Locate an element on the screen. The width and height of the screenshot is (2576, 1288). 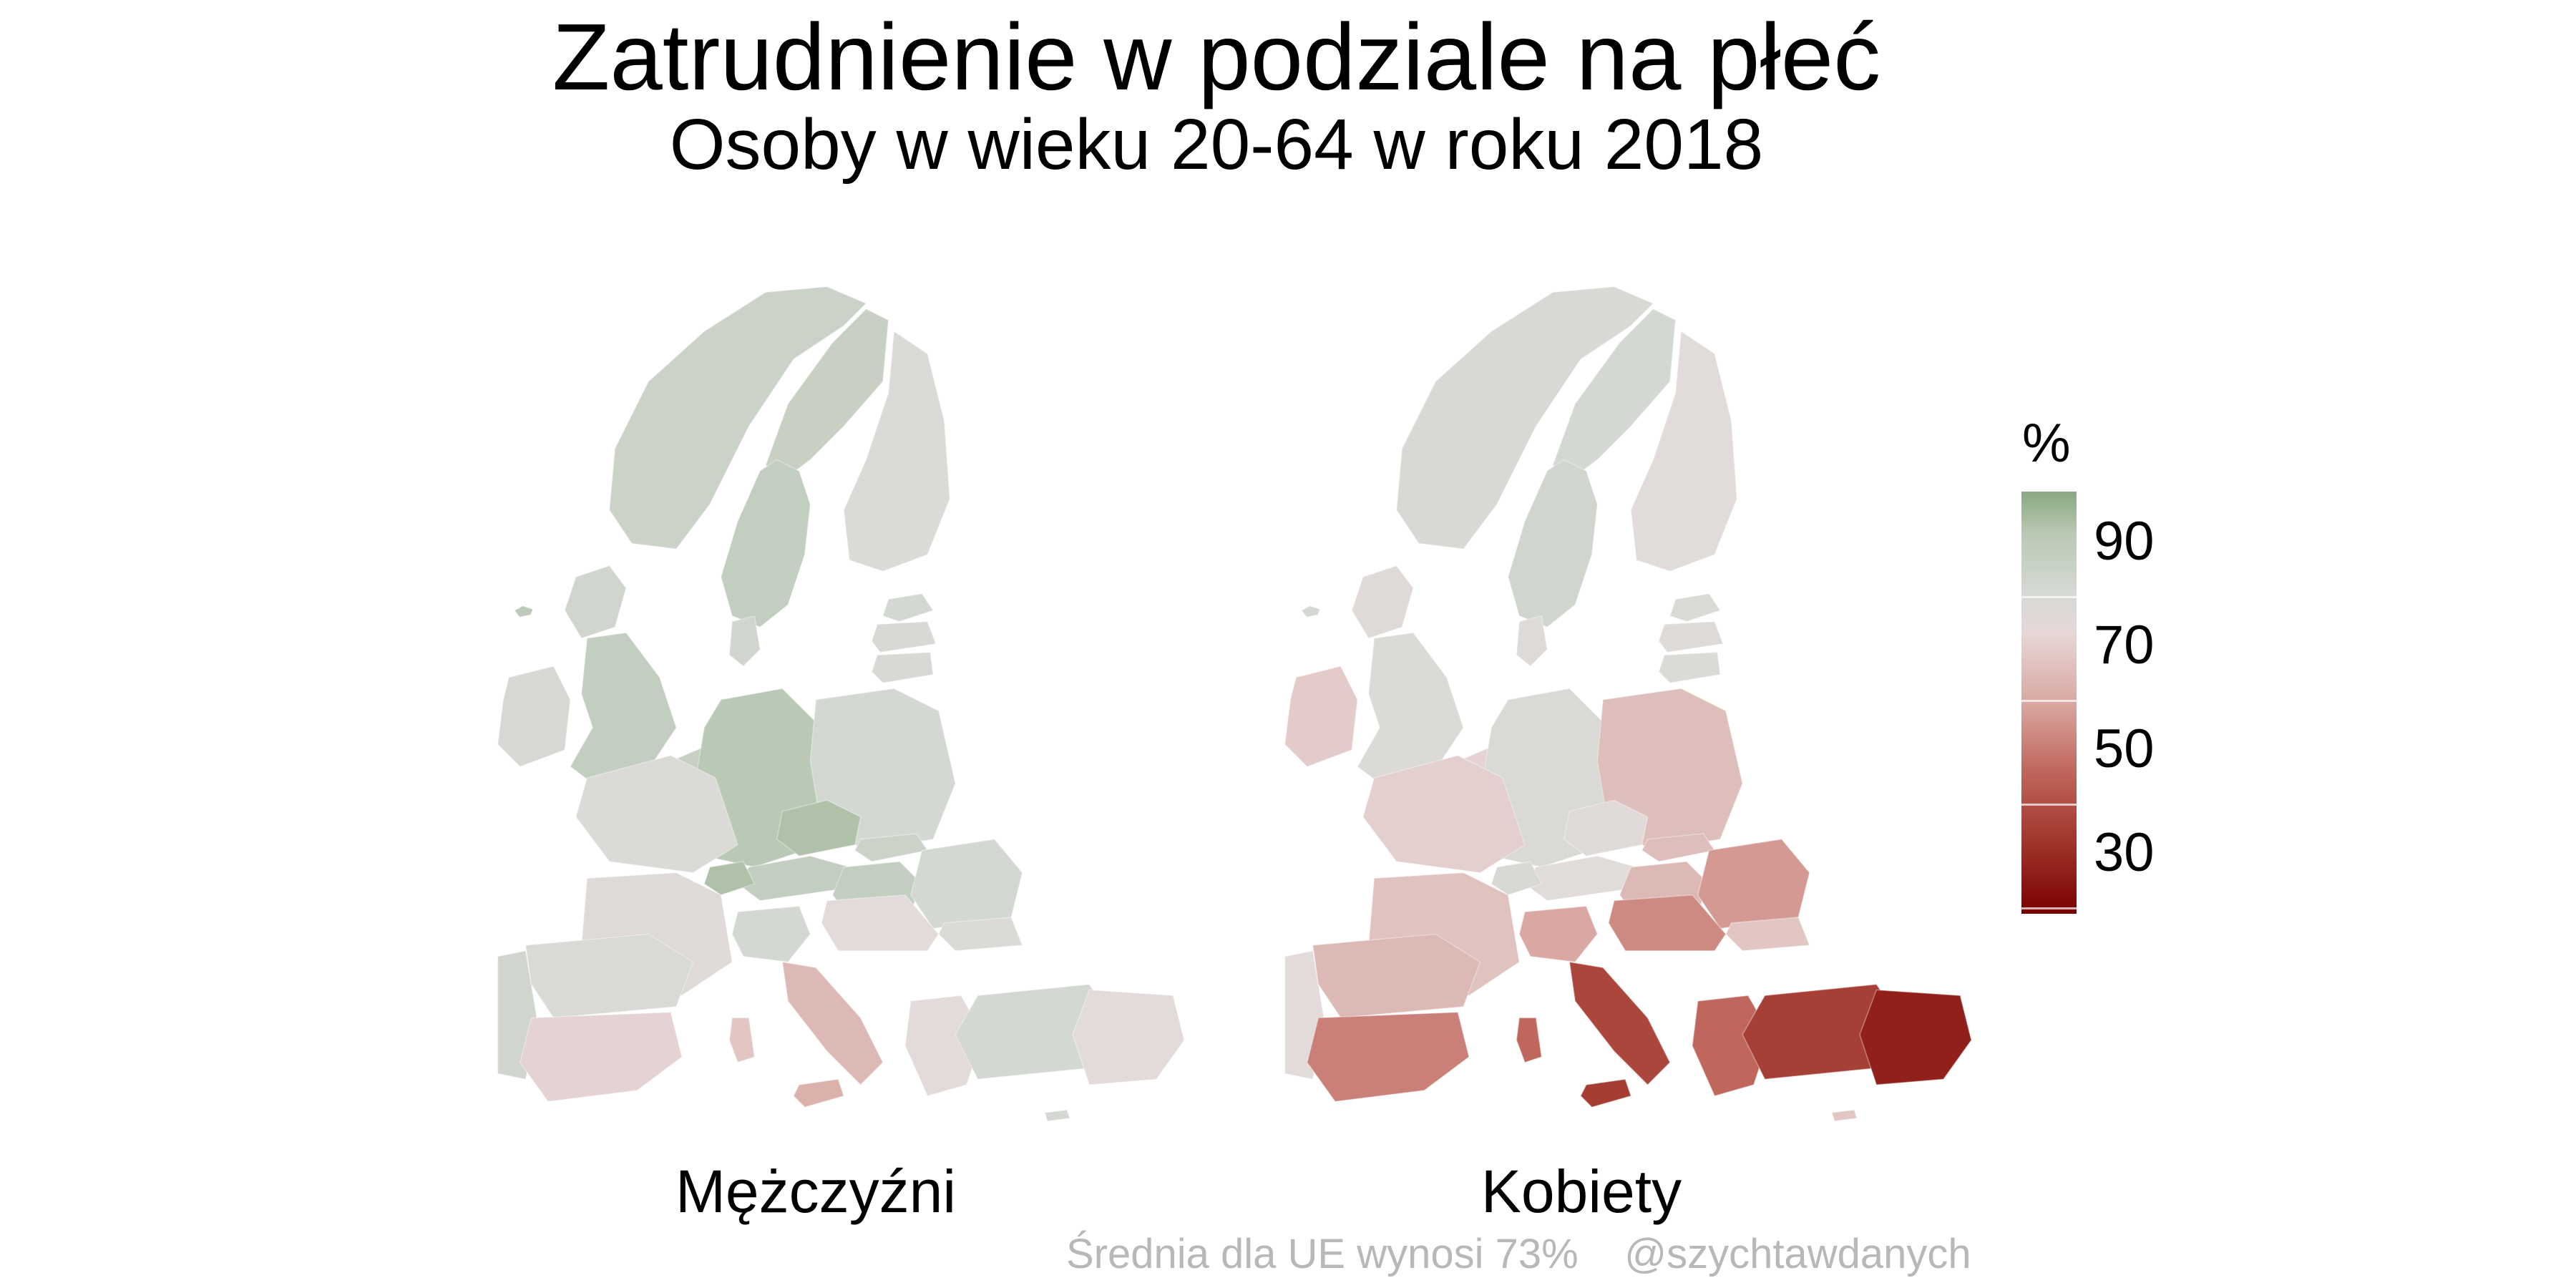
legend-color-bar is located at coordinates (2049, 703).